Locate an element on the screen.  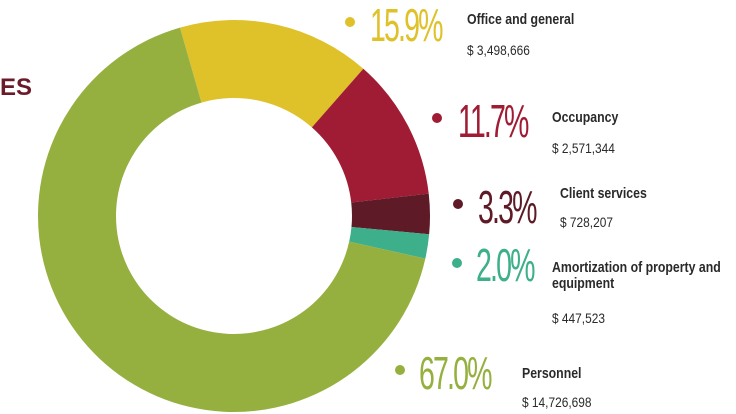
amount-label: $ 14,726,698 is located at coordinates (557, 402).